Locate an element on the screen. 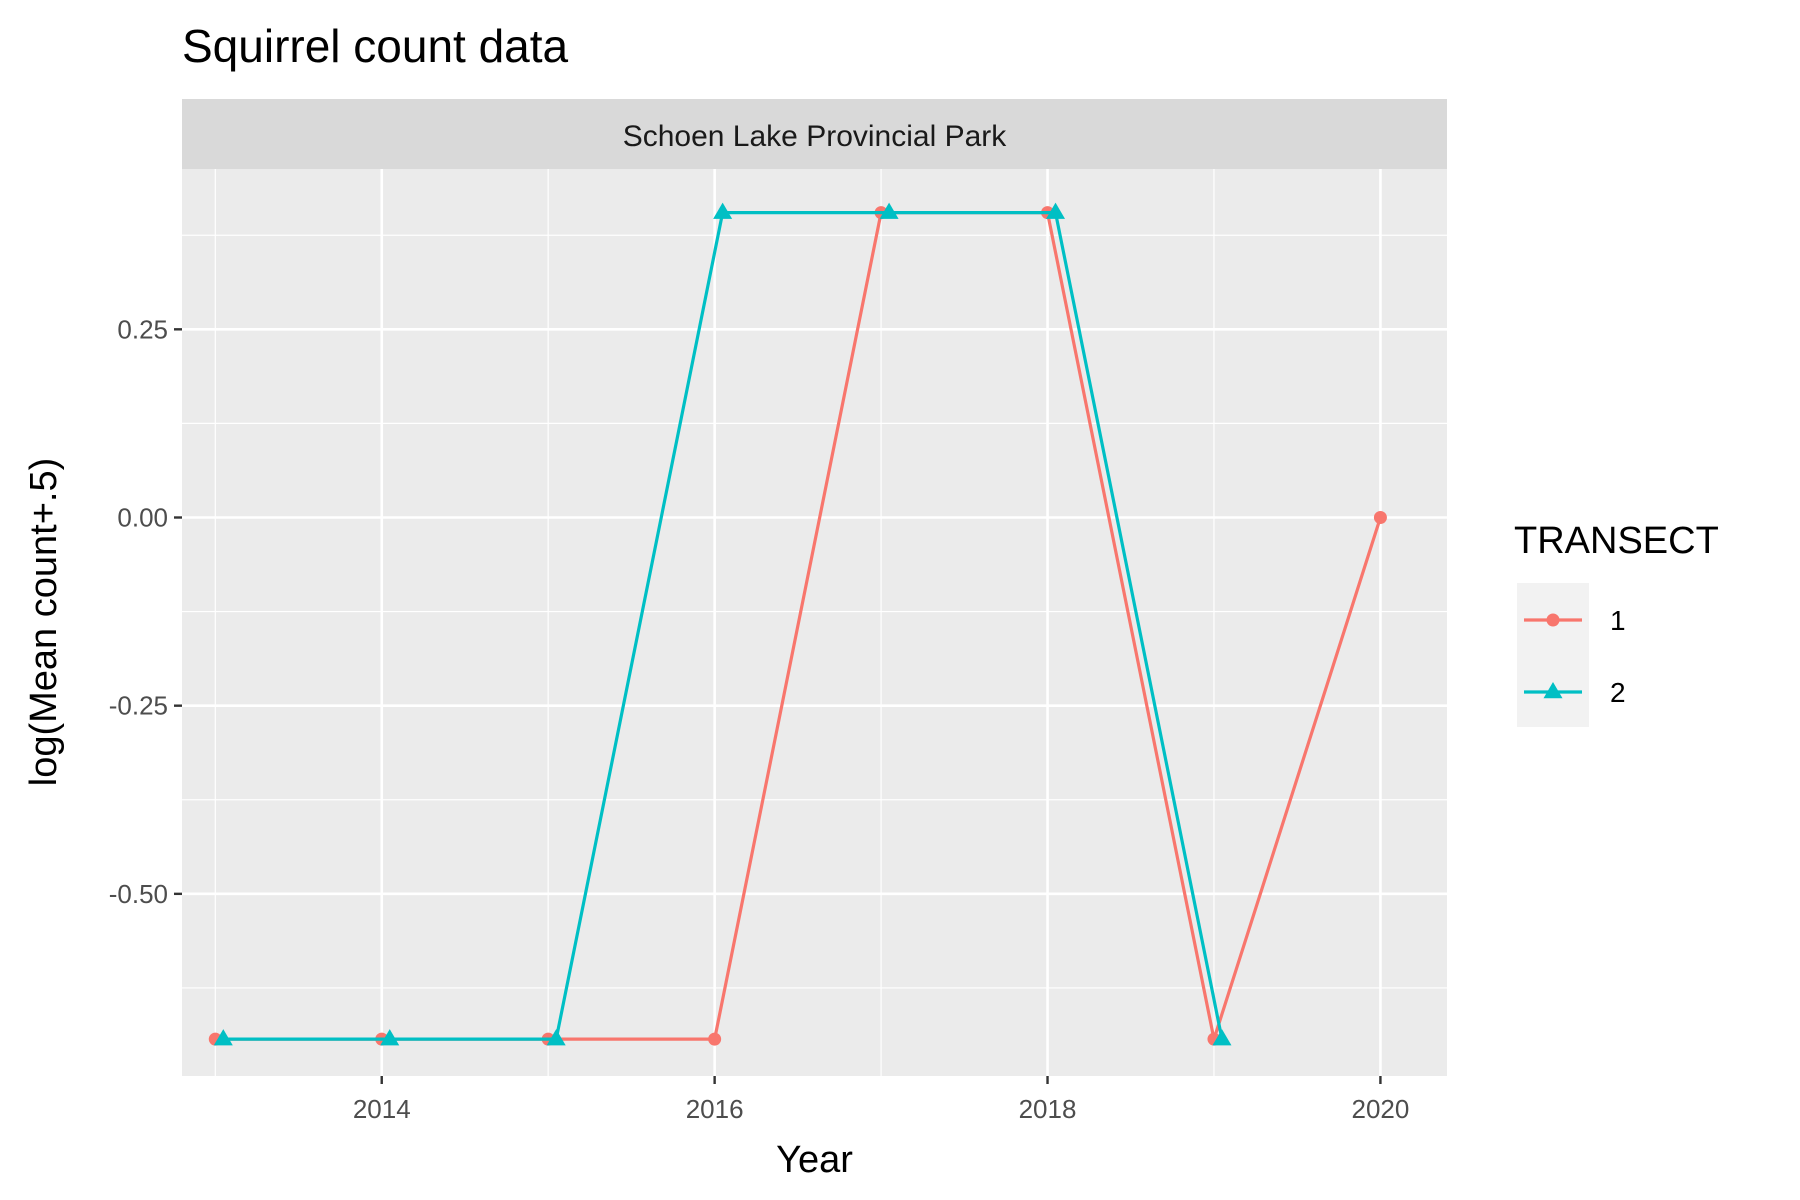 The width and height of the screenshot is (1800, 1200). legend-keys: 12 is located at coordinates (1575, 656).